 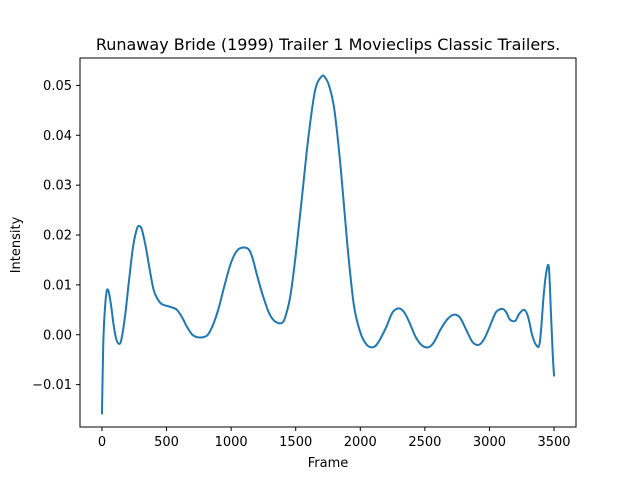 What do you see at coordinates (57, 285) in the screenshot?
I see `y-tick-label: 0.01` at bounding box center [57, 285].